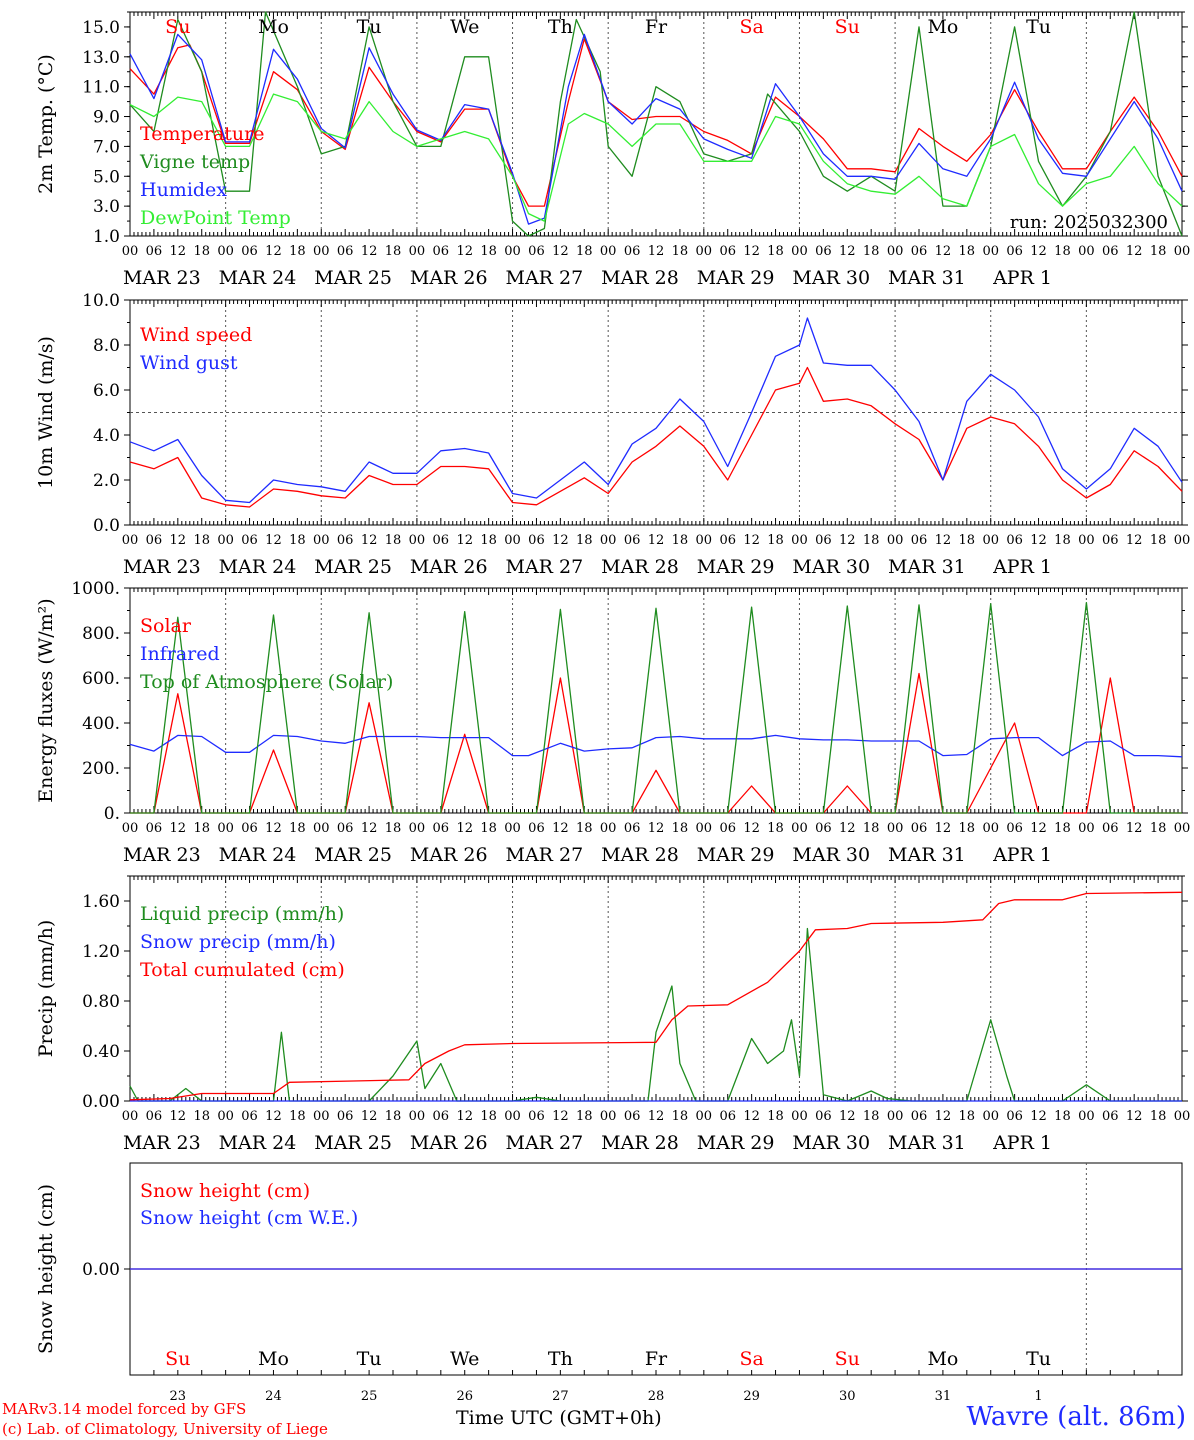 This screenshot has height=1440, width=1194. I want to click on y-tick-label: 13.0, so click(101, 58).